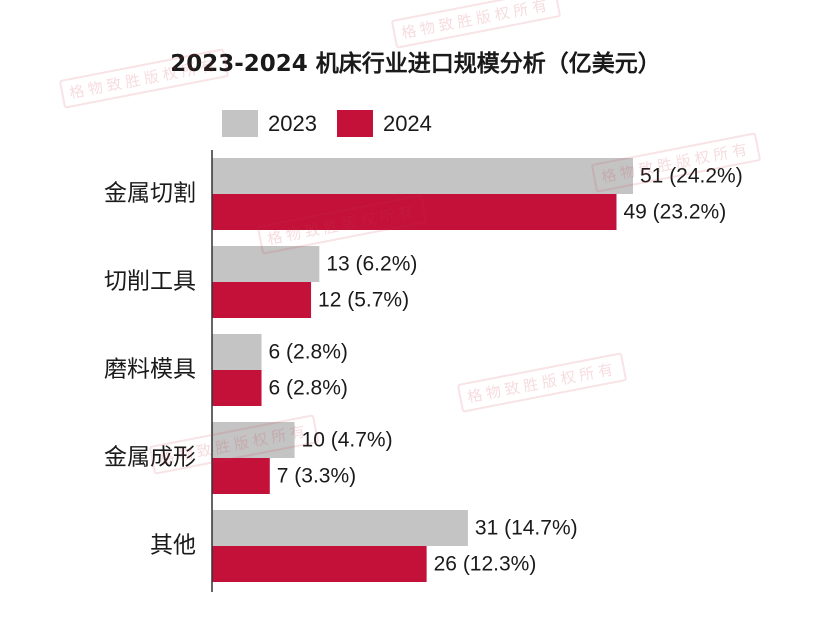 This screenshot has width=831, height=620. Describe the element at coordinates (407, 123) in the screenshot. I see `legend-label-2024: 2024` at that location.